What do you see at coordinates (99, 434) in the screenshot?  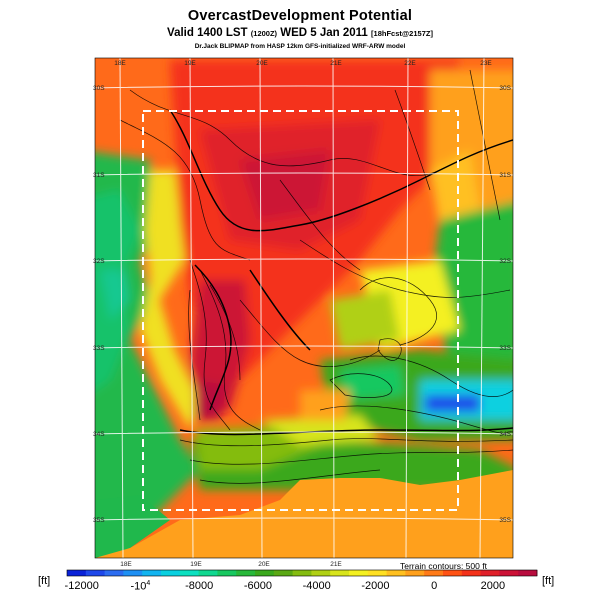 I see `lat-label-left: 34S` at bounding box center [99, 434].